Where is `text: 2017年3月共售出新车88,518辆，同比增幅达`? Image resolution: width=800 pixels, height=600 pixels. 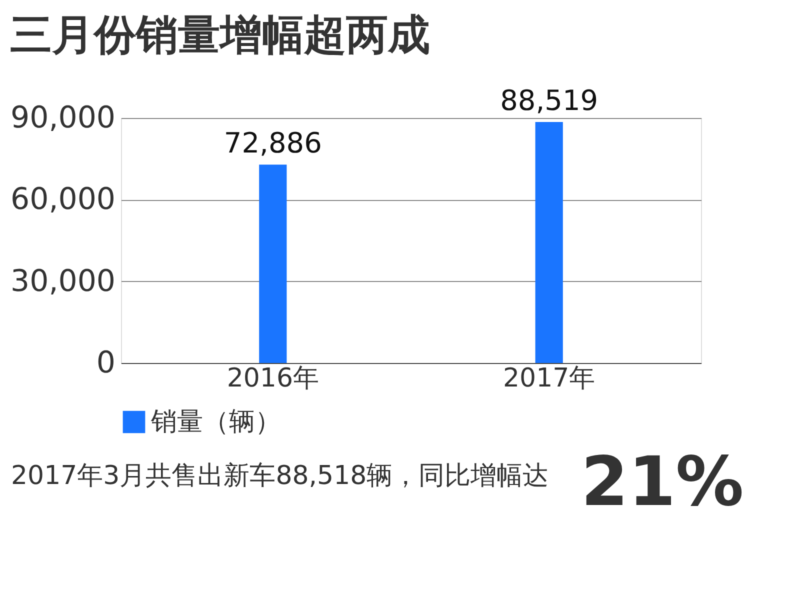 text: 2017年3月共售出新车88,518辆，同比增幅达 is located at coordinates (280, 476).